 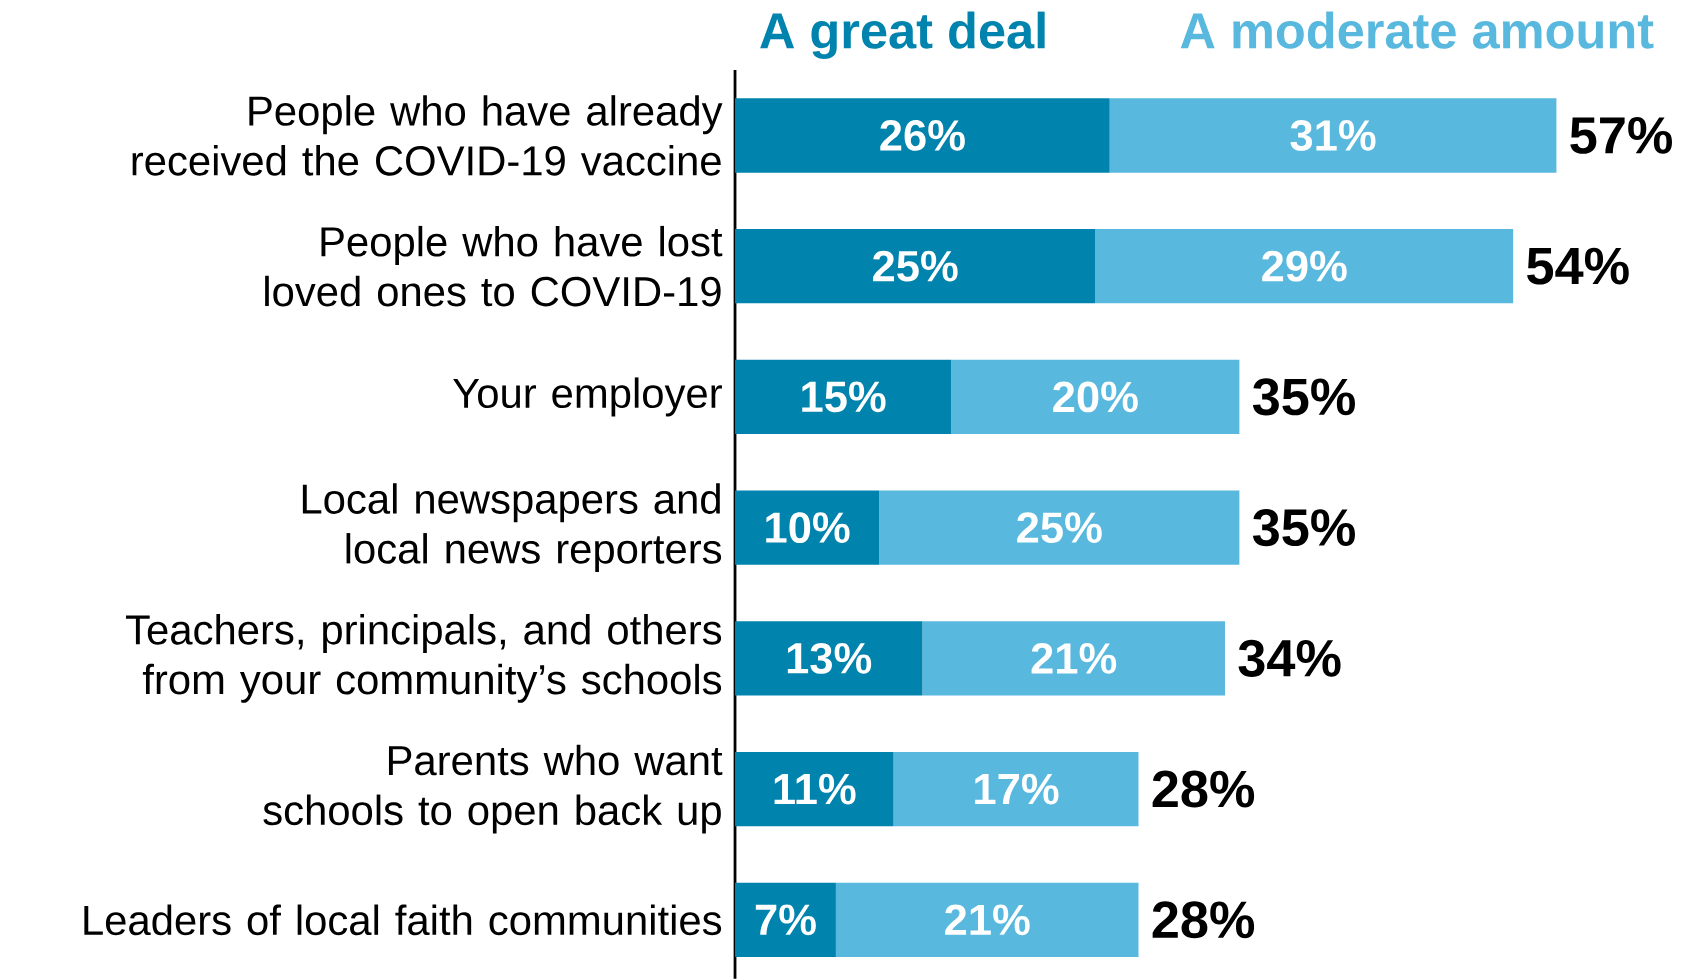 I want to click on data-label: 10%, so click(x=808, y=528).